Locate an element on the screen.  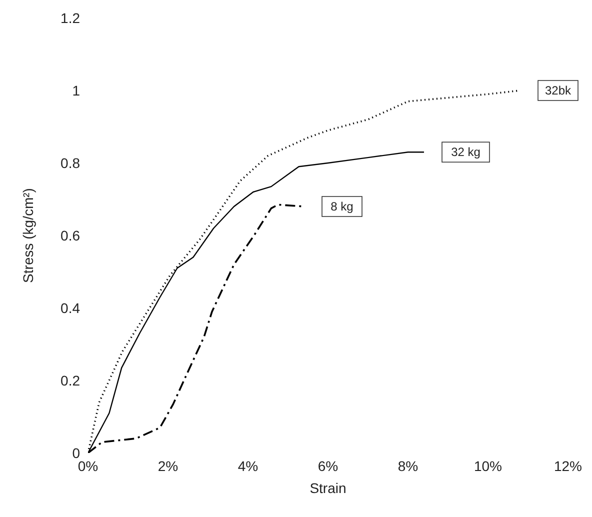
y-axis-title: Stress (kg/cm²) is located at coordinates (28, 235).